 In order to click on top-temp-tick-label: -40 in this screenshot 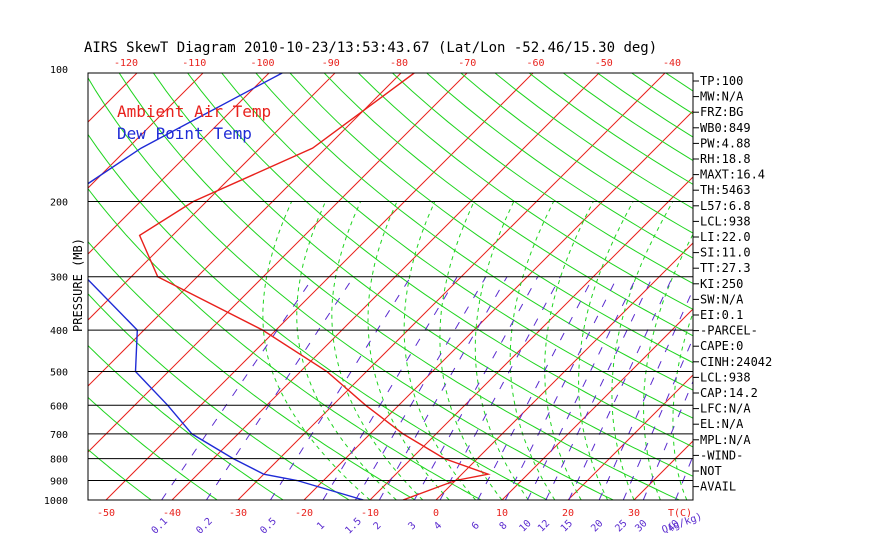, I will do `click(672, 63)`.